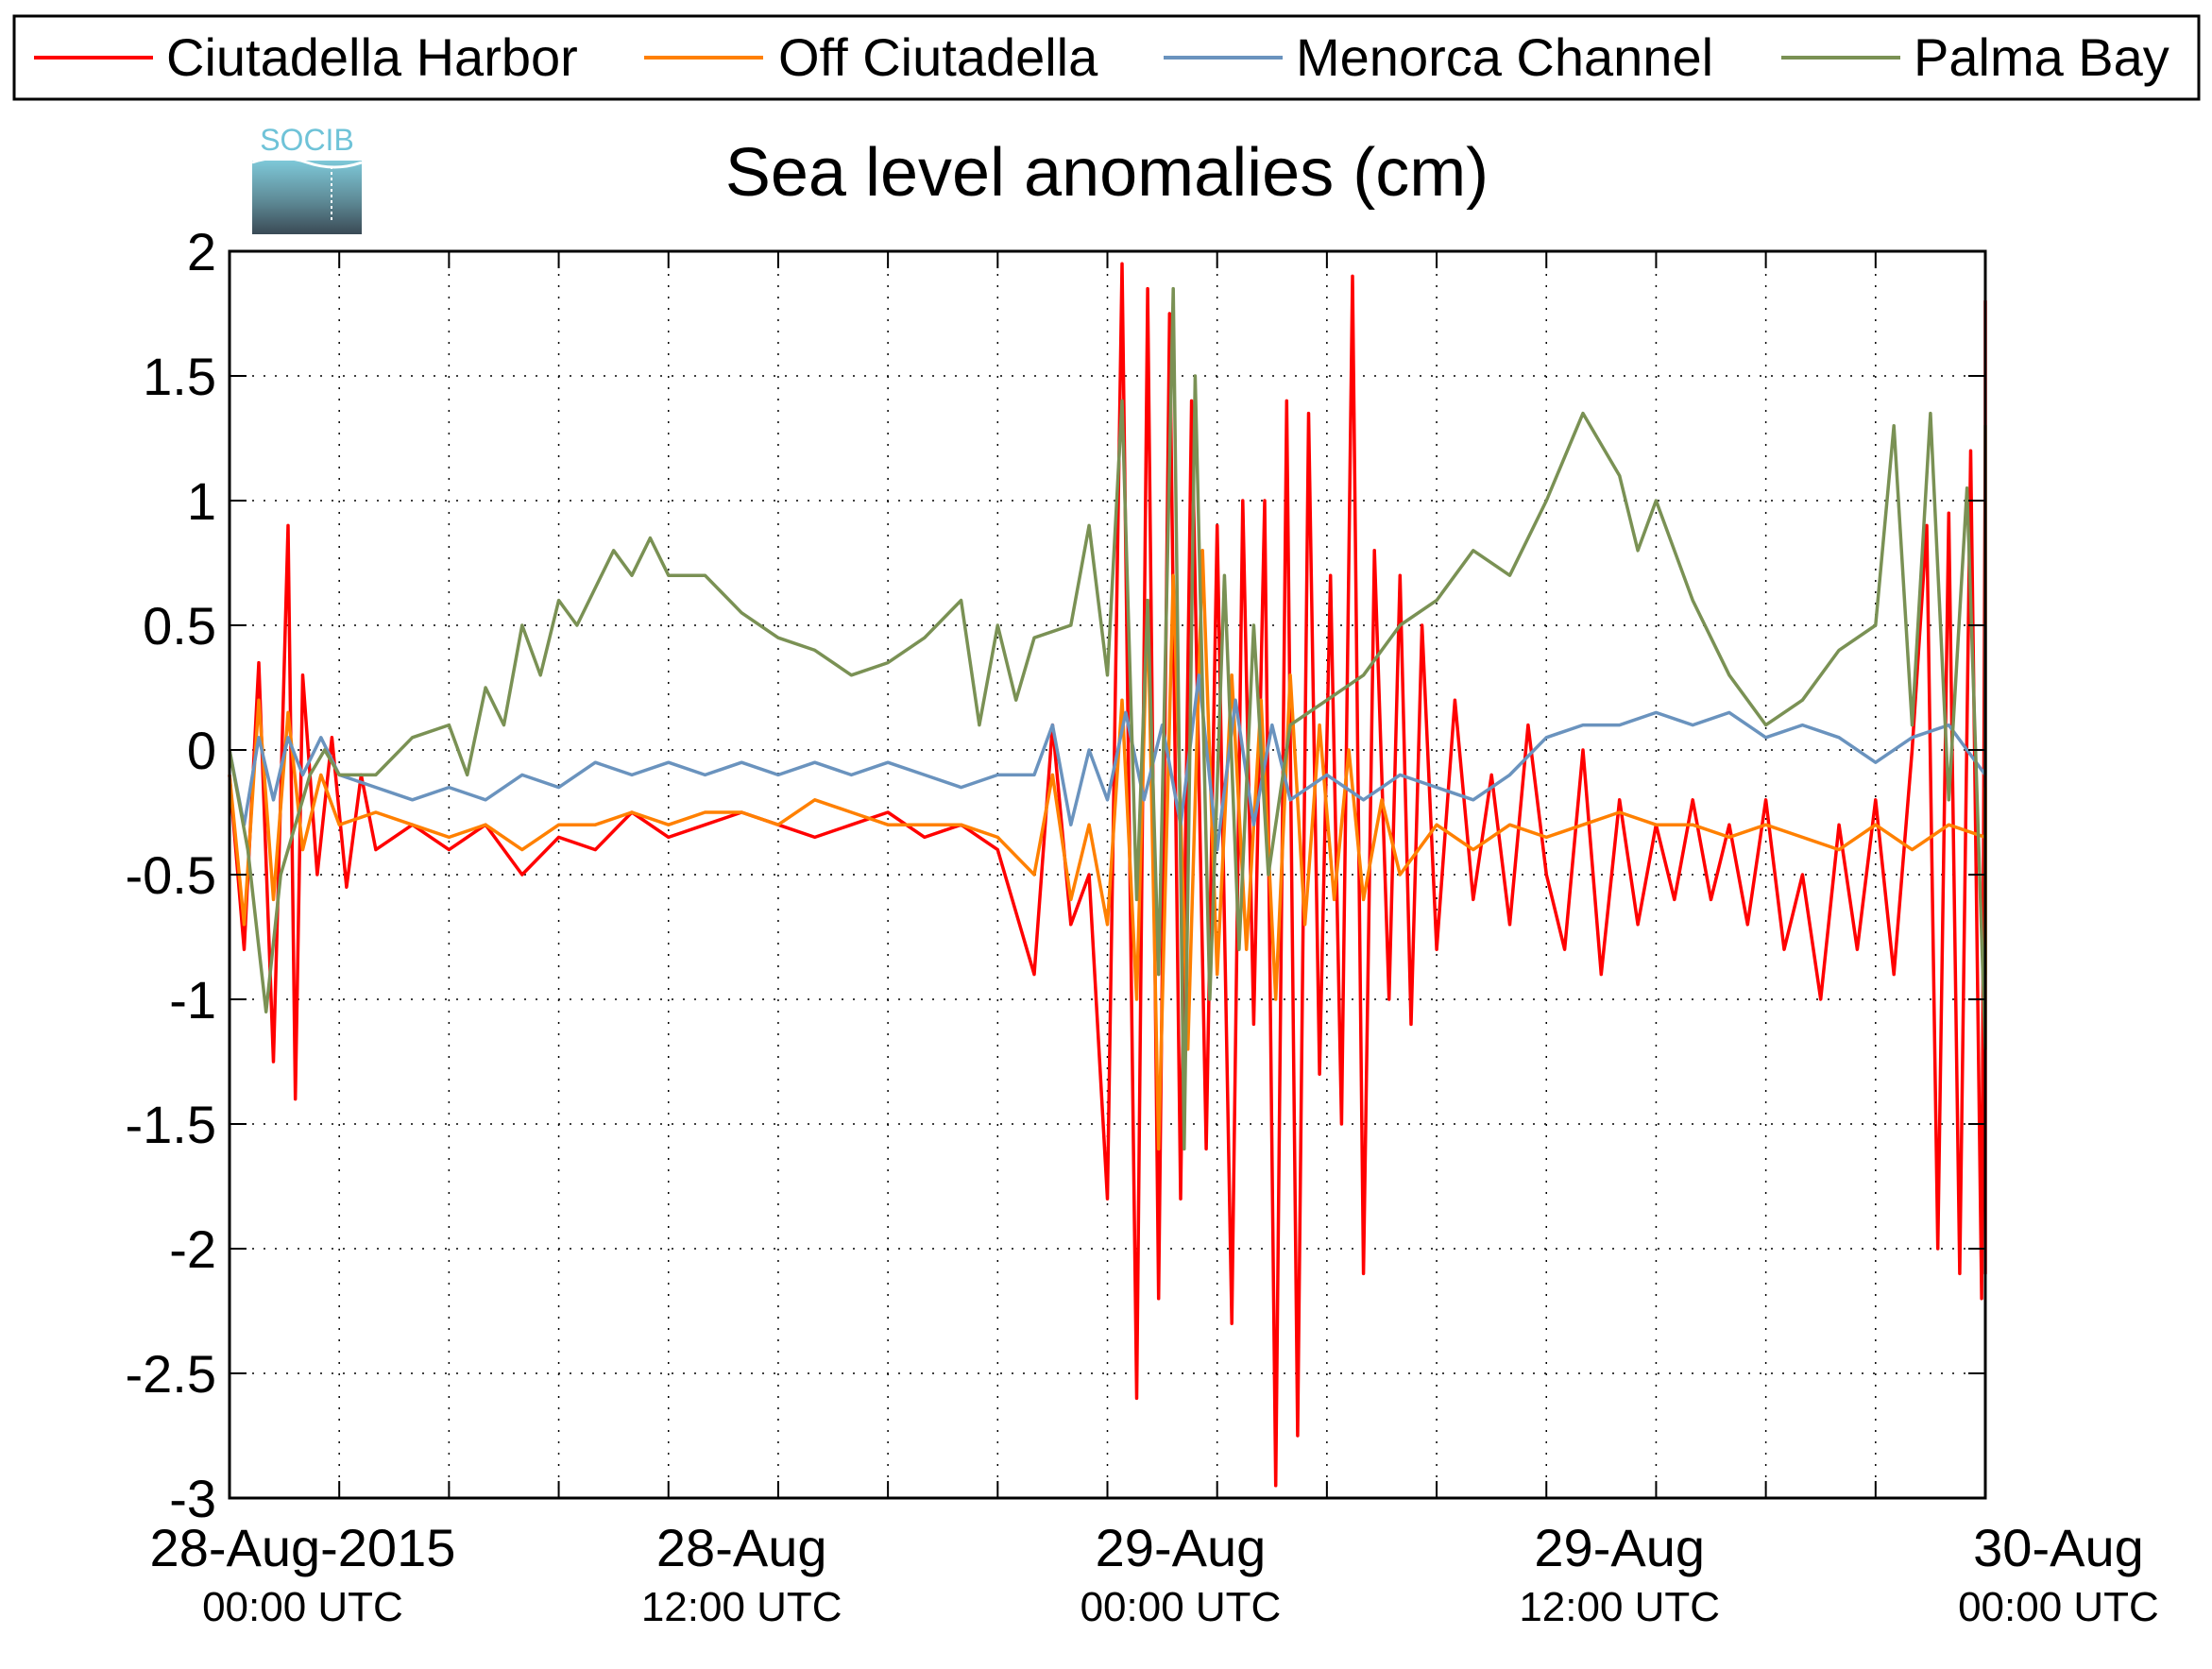 The width and height of the screenshot is (2212, 1669). Describe the element at coordinates (1107, 739) in the screenshot. I see `series-line-menorca-channel` at that location.